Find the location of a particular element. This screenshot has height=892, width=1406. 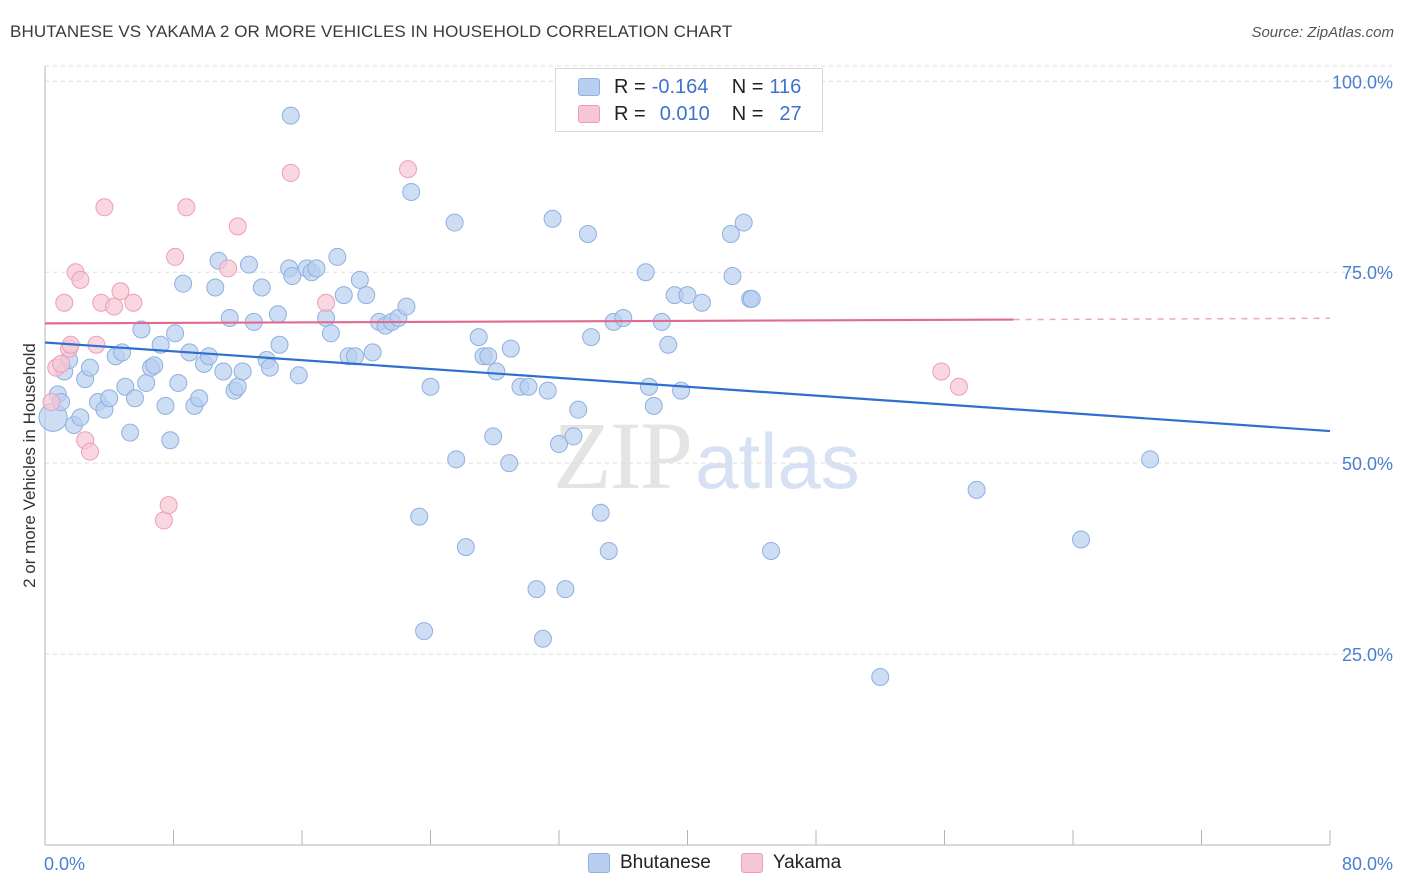

series-label-yakama: Yakama is located at coordinates (807, 862).